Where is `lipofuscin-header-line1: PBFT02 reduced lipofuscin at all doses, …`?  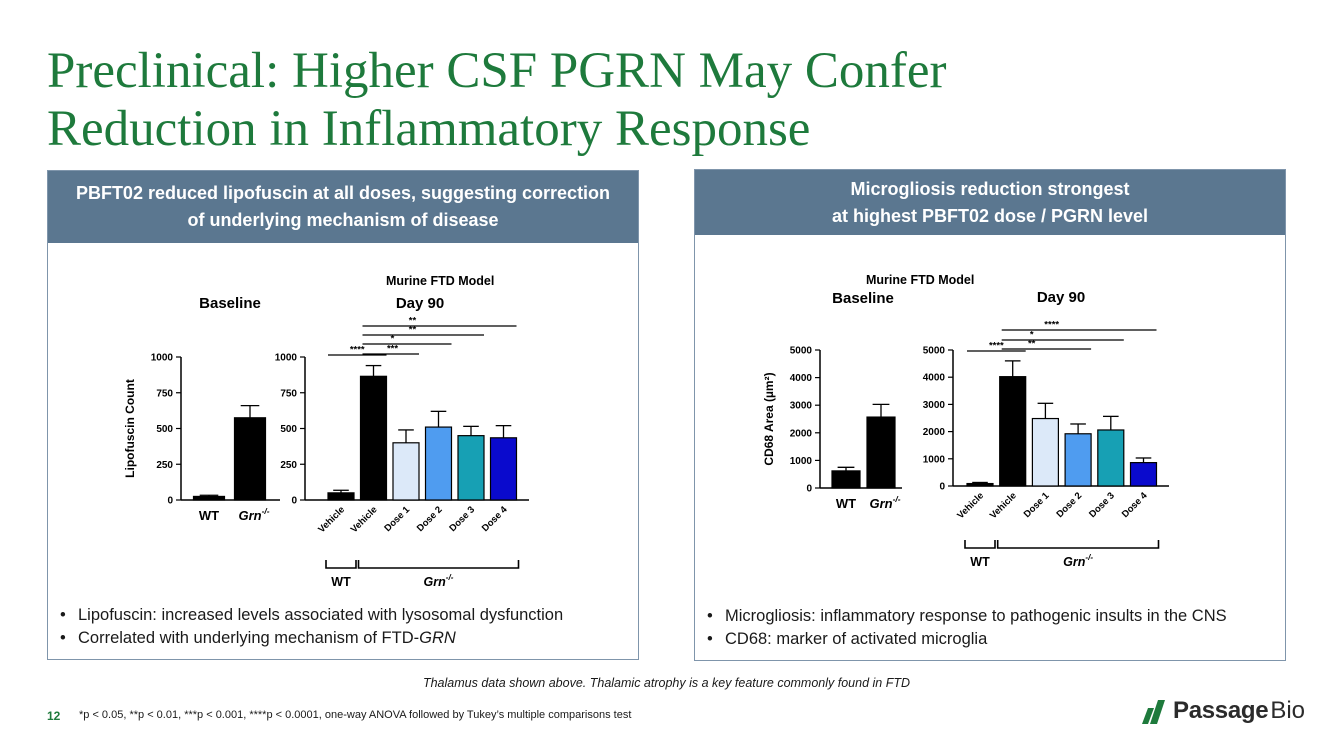 lipofuscin-header-line1: PBFT02 reduced lipofuscin at all doses, … is located at coordinates (343, 193).